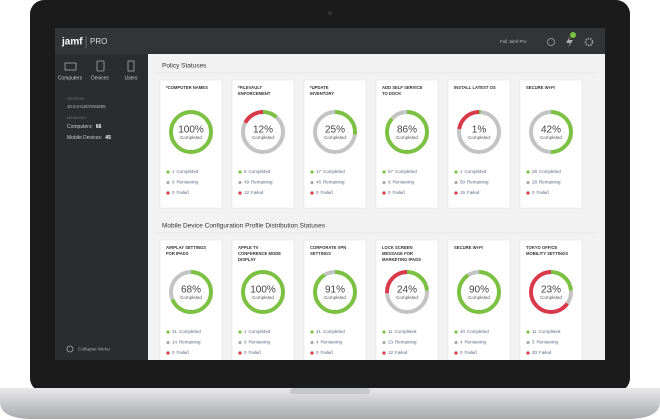 The width and height of the screenshot is (660, 420). I want to click on collapse-menu: Collapse Menu, so click(94, 349).